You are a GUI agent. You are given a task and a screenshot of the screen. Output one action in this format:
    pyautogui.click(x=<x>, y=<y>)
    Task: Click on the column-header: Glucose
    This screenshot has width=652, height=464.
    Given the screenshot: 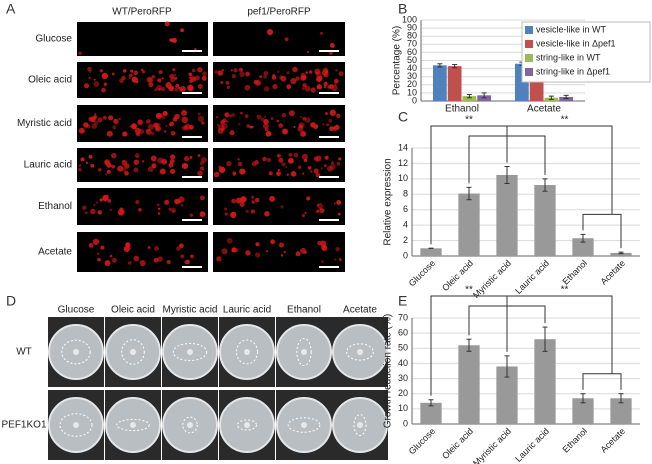 What is the action you would take?
    pyautogui.click(x=76, y=310)
    